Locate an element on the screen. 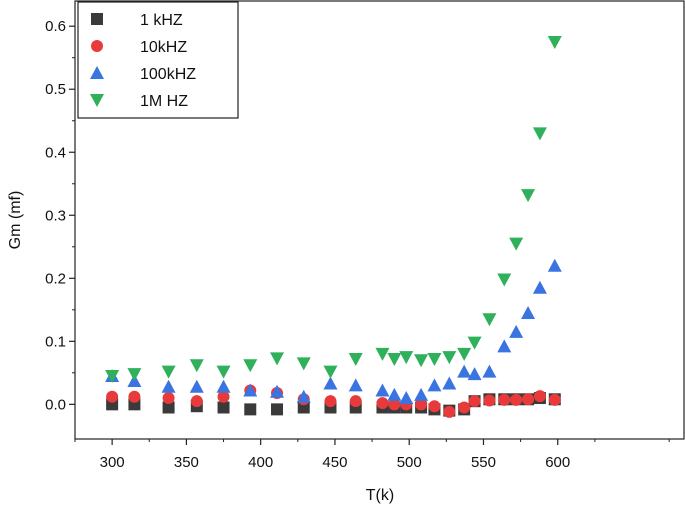  y-tick-label: 0.4 is located at coordinates (55, 152).